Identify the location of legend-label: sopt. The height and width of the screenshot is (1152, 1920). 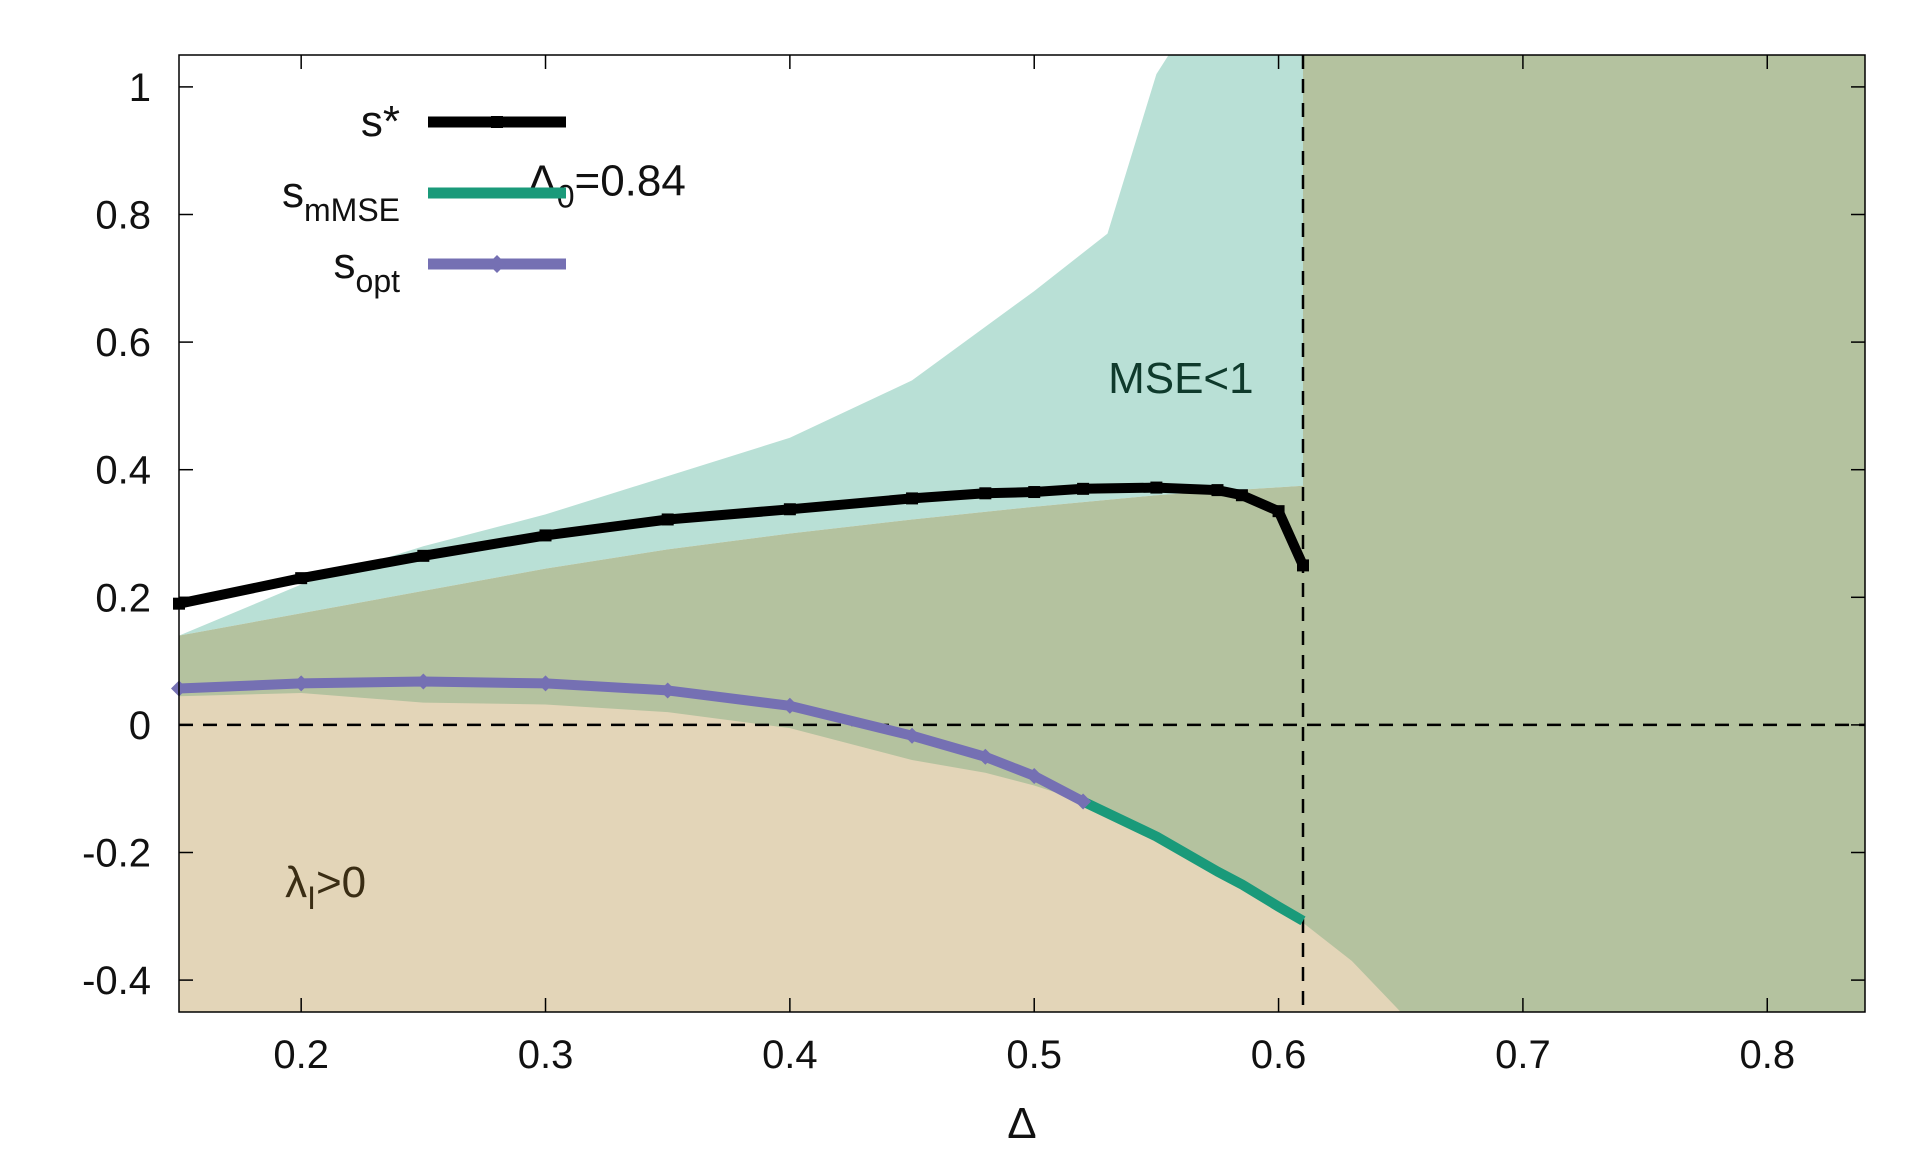
(367, 269).